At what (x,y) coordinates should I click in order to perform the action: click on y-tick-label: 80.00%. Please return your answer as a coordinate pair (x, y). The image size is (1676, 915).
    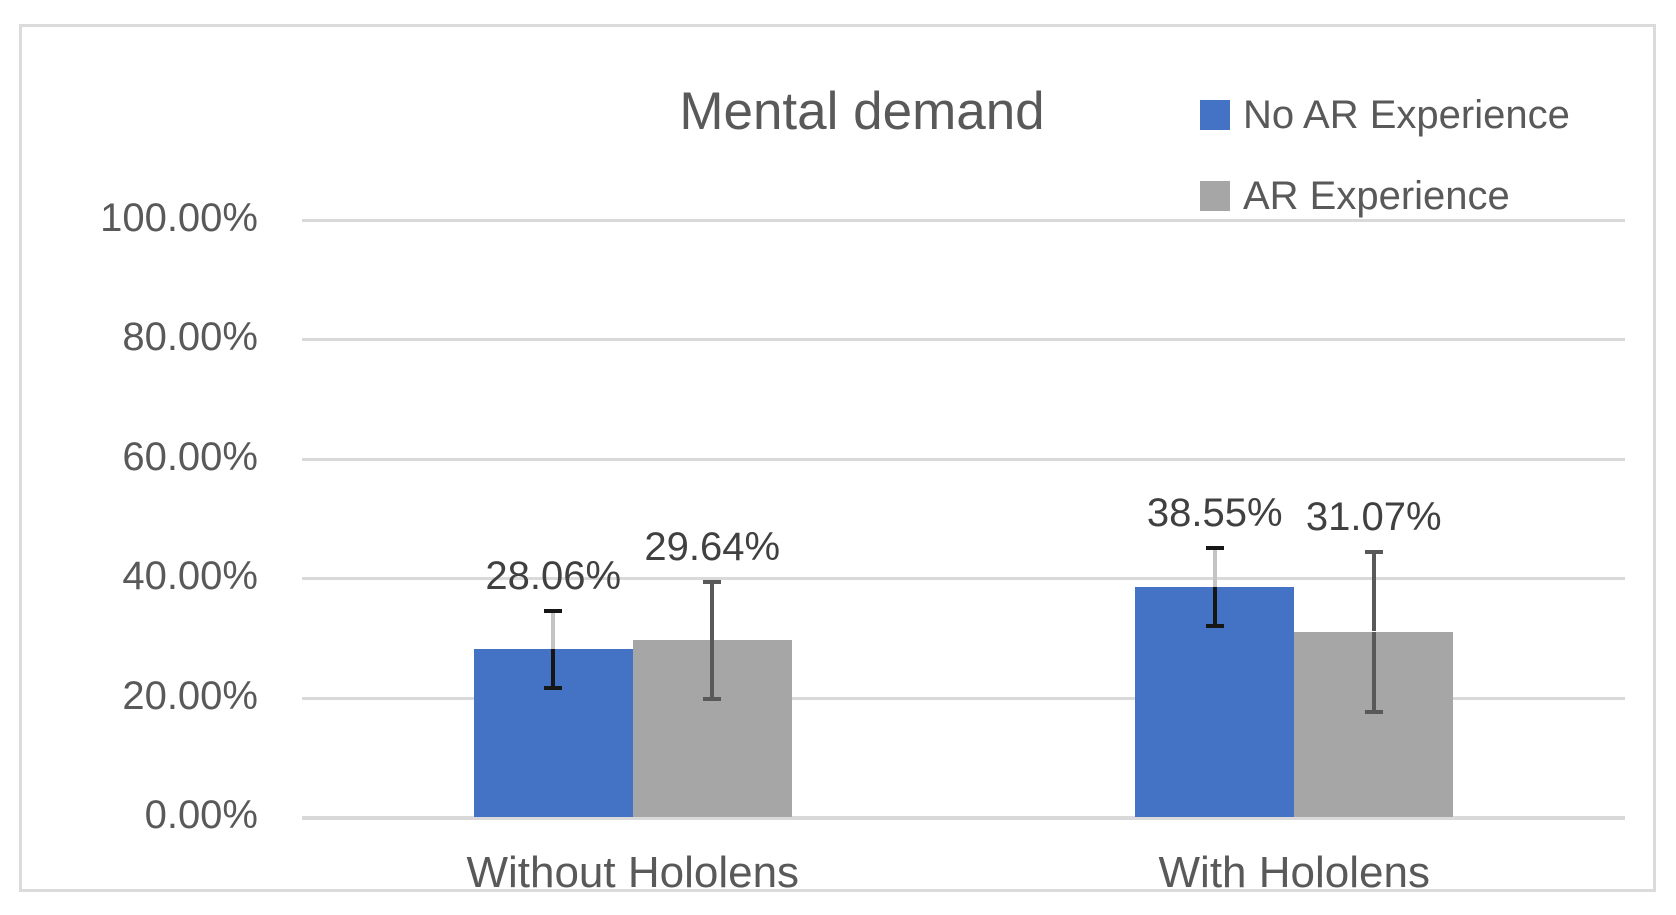
    Looking at the image, I should click on (190, 337).